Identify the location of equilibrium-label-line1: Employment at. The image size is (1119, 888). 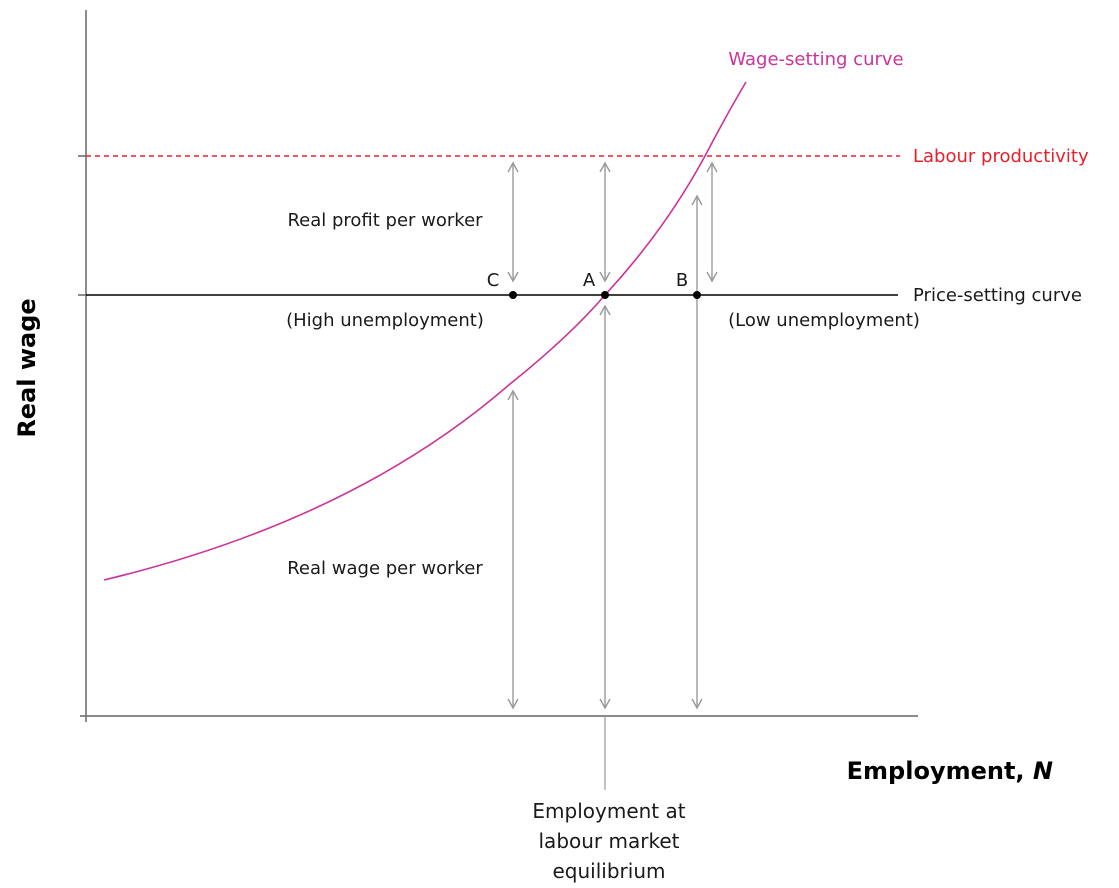
(608, 811).